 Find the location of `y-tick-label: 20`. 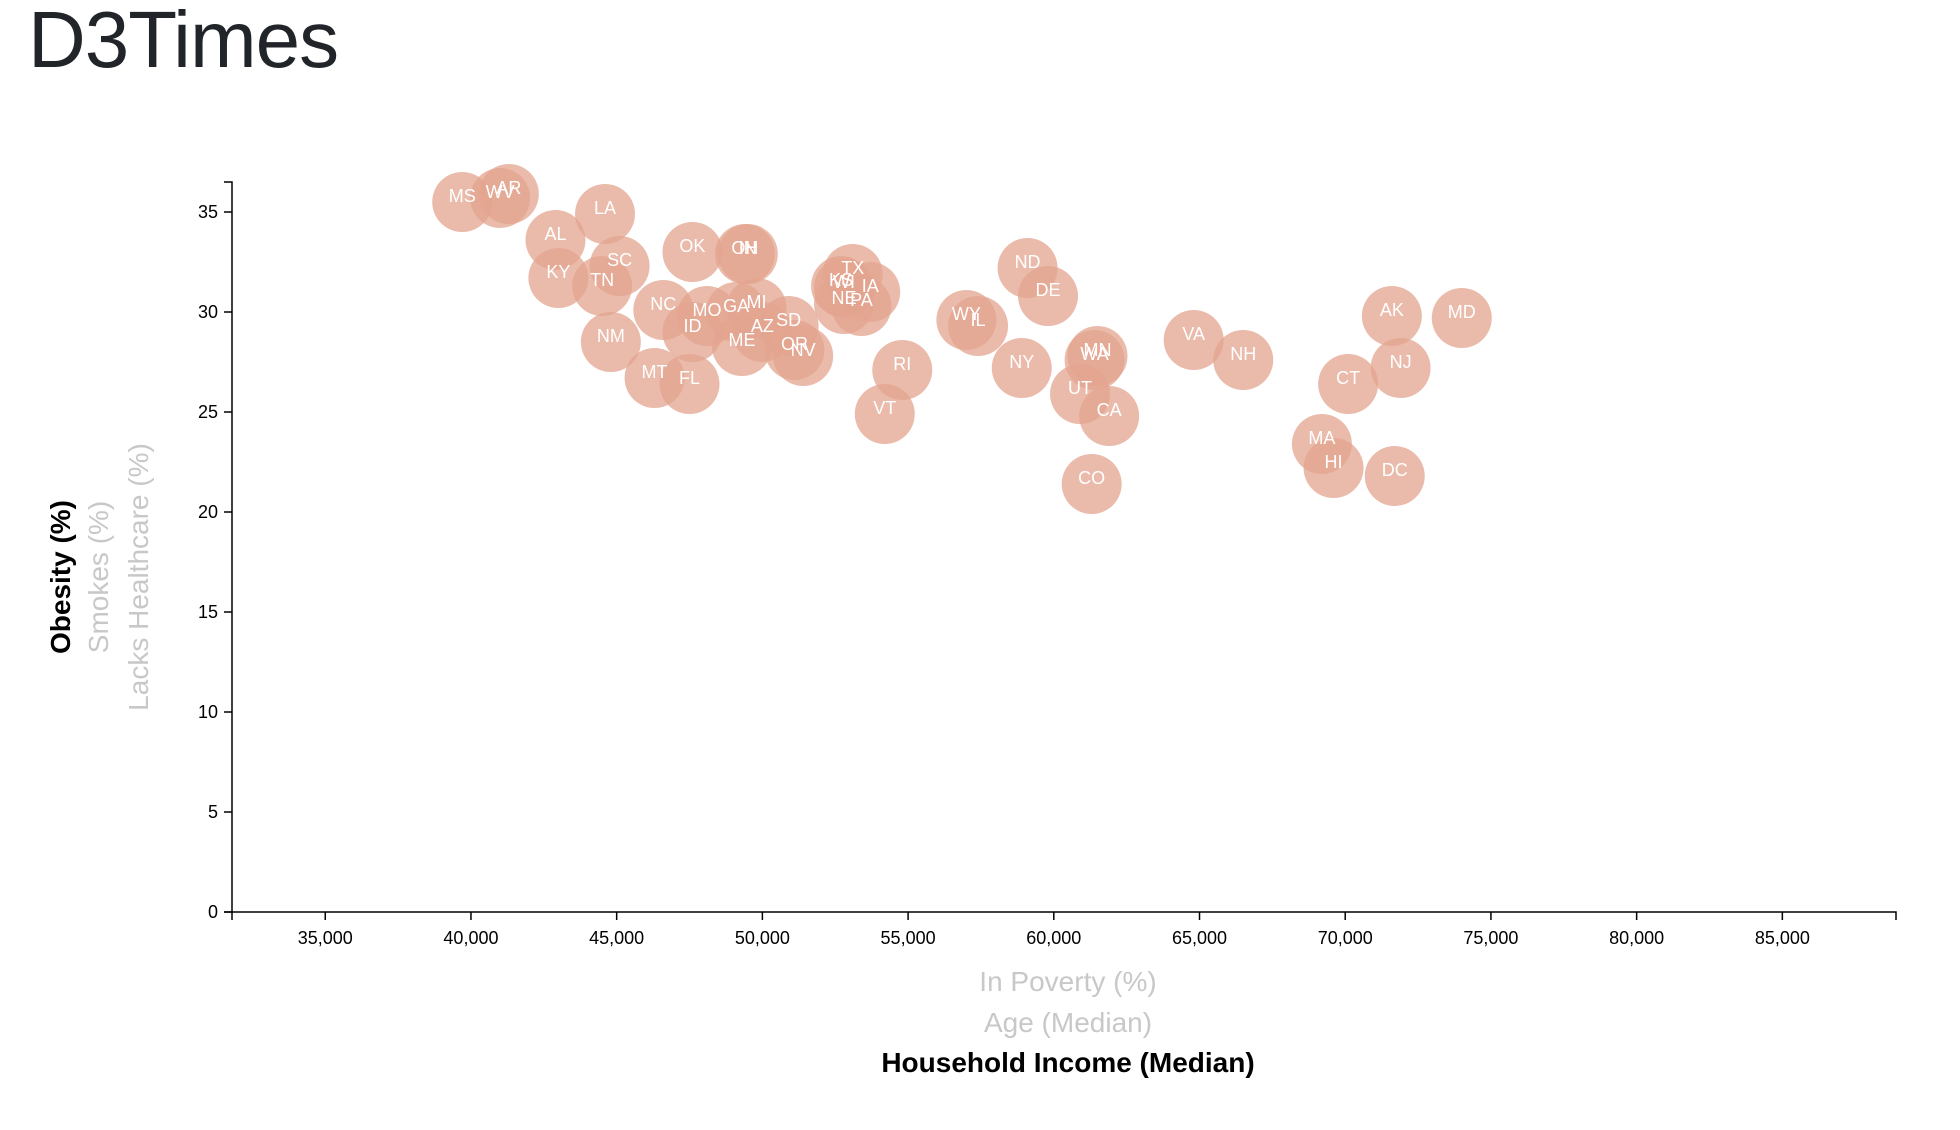

y-tick-label: 20 is located at coordinates (208, 512).